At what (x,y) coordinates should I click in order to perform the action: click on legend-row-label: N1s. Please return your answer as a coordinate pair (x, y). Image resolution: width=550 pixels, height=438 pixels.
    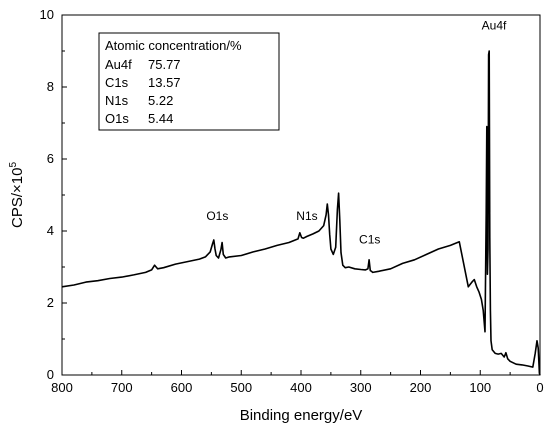
    Looking at the image, I should click on (117, 100).